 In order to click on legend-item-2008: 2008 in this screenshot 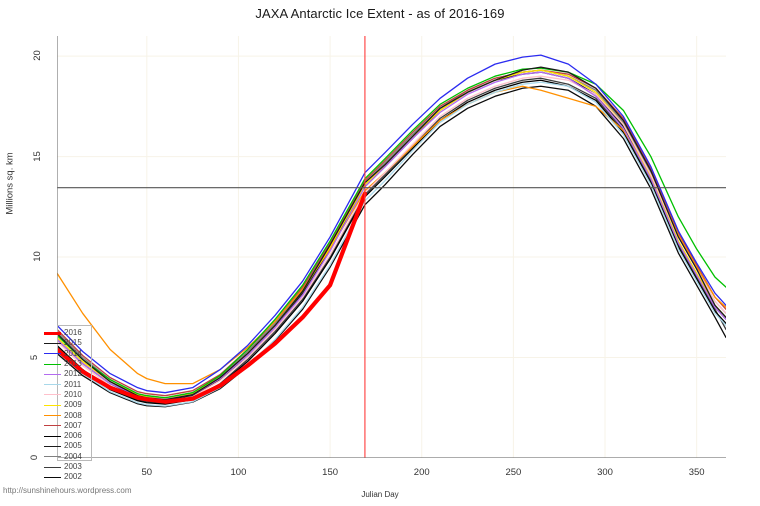, I will do `click(69, 415)`.